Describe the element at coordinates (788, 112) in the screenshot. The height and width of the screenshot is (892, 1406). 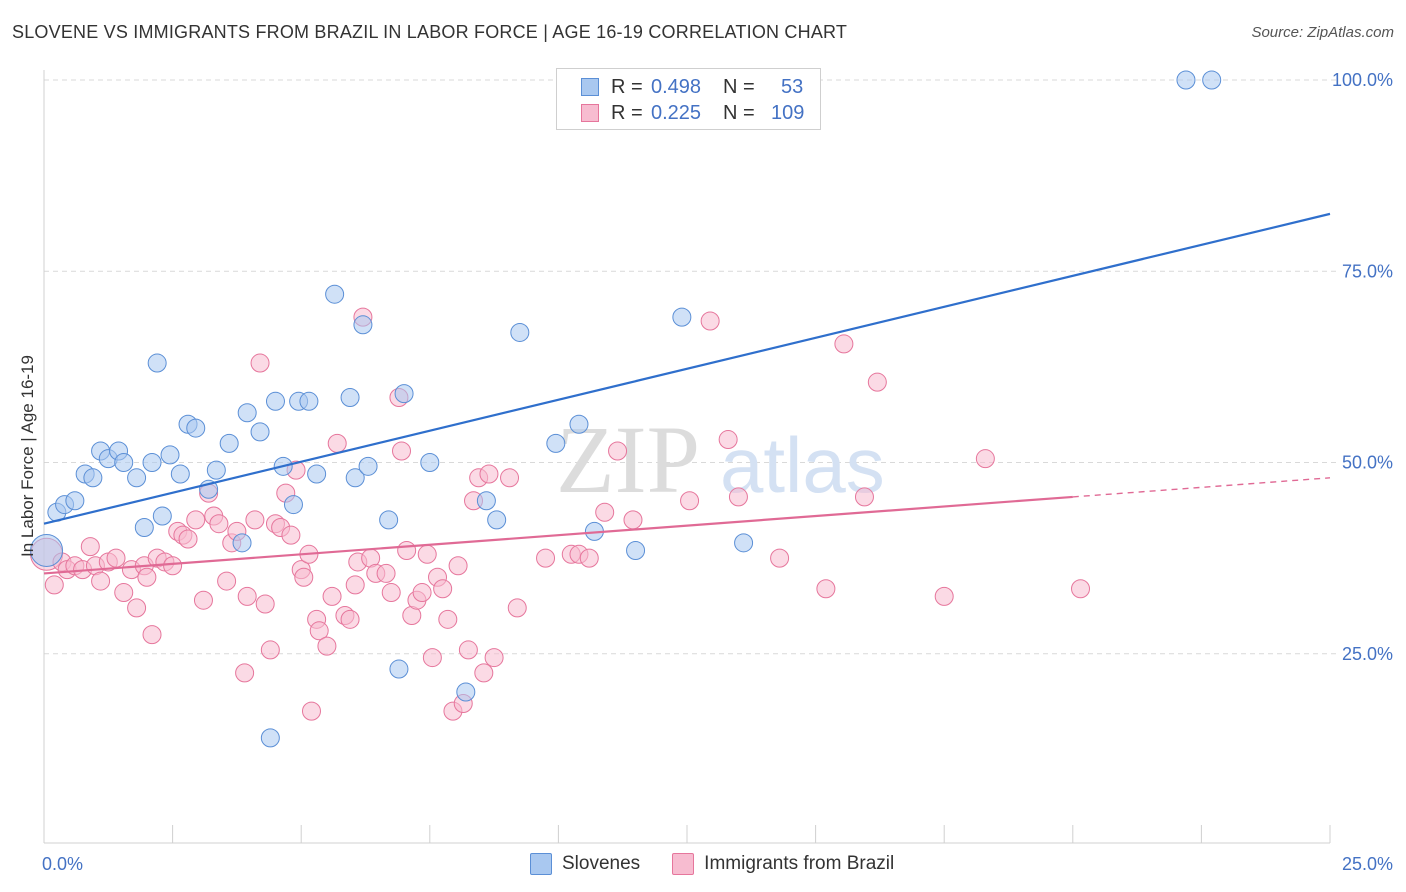
I see `legend-n-value: 109` at that location.